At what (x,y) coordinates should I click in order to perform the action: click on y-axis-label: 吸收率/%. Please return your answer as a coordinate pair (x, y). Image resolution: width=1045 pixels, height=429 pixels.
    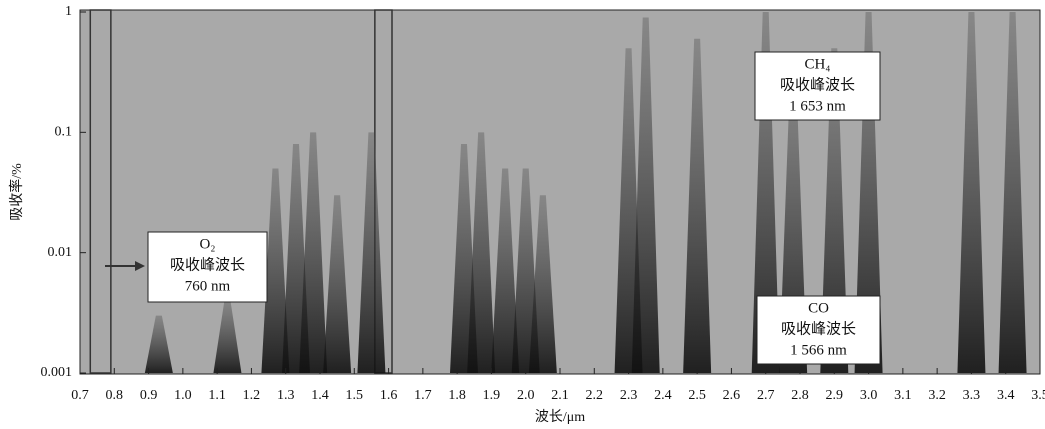
    Looking at the image, I should click on (16, 192).